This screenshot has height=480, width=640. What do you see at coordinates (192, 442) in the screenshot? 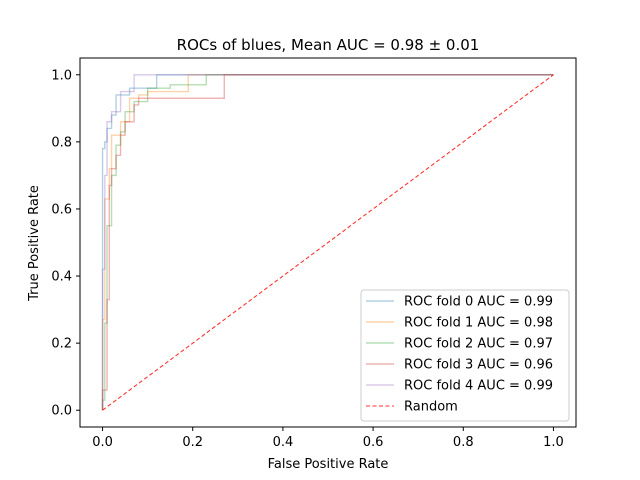
I see `x-tick-label: 0.2` at bounding box center [192, 442].